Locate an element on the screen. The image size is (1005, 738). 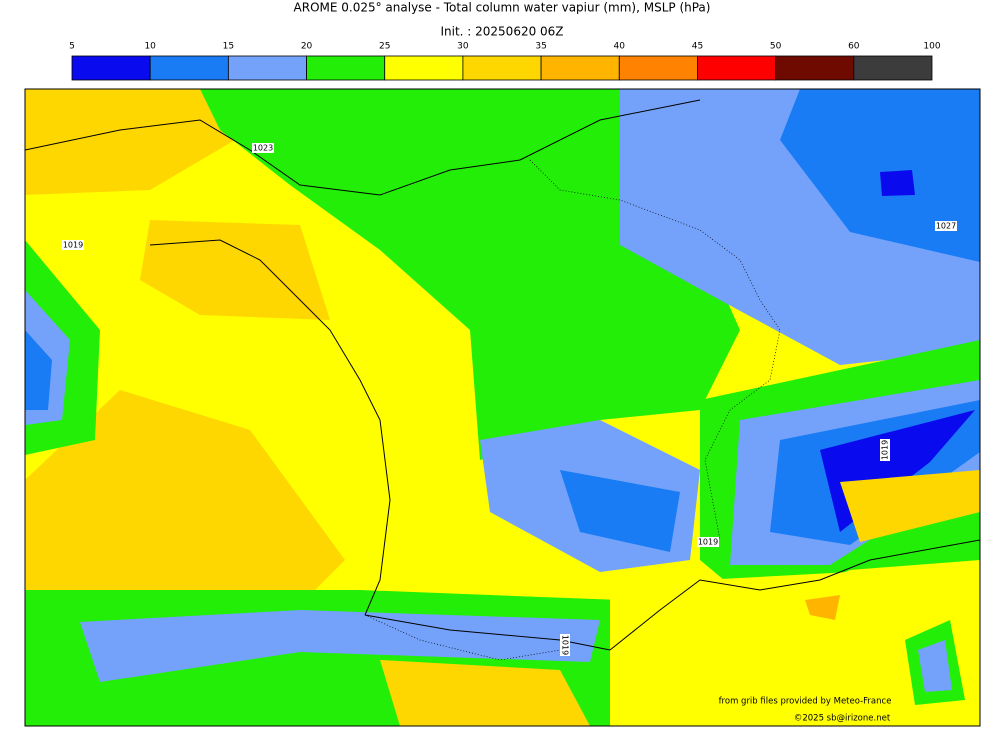
colorbar: 5 10 15 20 25 30 35 40 45 50 60 100 is located at coordinates (505, 61).